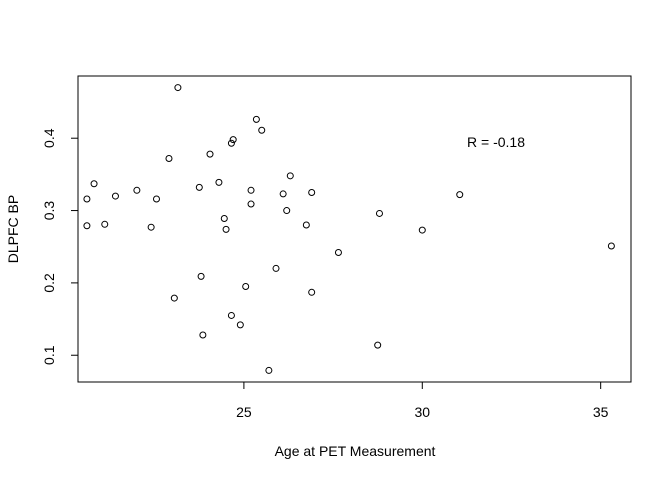 The image size is (672, 480). What do you see at coordinates (49, 138) in the screenshot?
I see `y-tick-label: 0.4` at bounding box center [49, 138].